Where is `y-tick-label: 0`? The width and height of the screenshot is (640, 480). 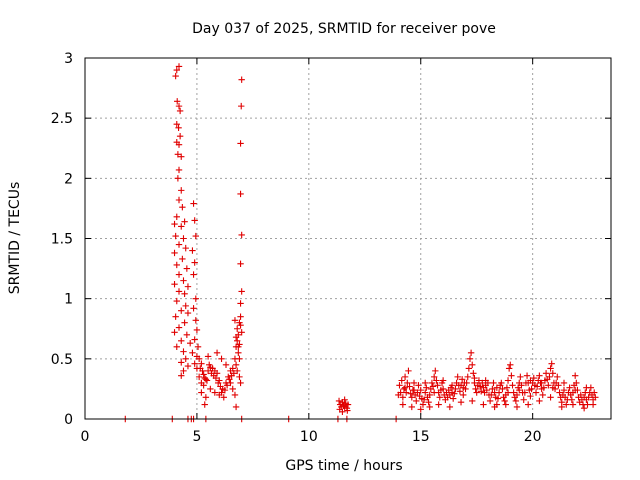 y-tick-label: 0 is located at coordinates (68, 420).